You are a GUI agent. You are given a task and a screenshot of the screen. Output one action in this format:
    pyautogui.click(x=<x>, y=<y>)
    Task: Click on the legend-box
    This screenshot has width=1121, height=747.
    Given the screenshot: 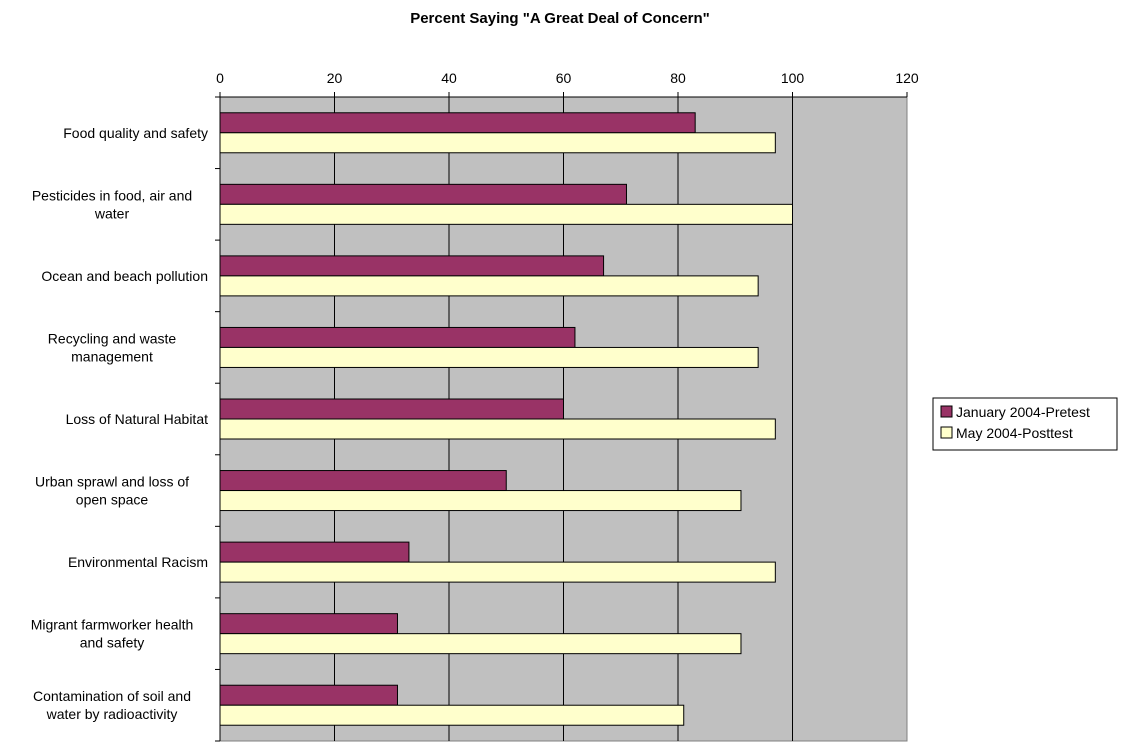 What is the action you would take?
    pyautogui.click(x=1025, y=424)
    